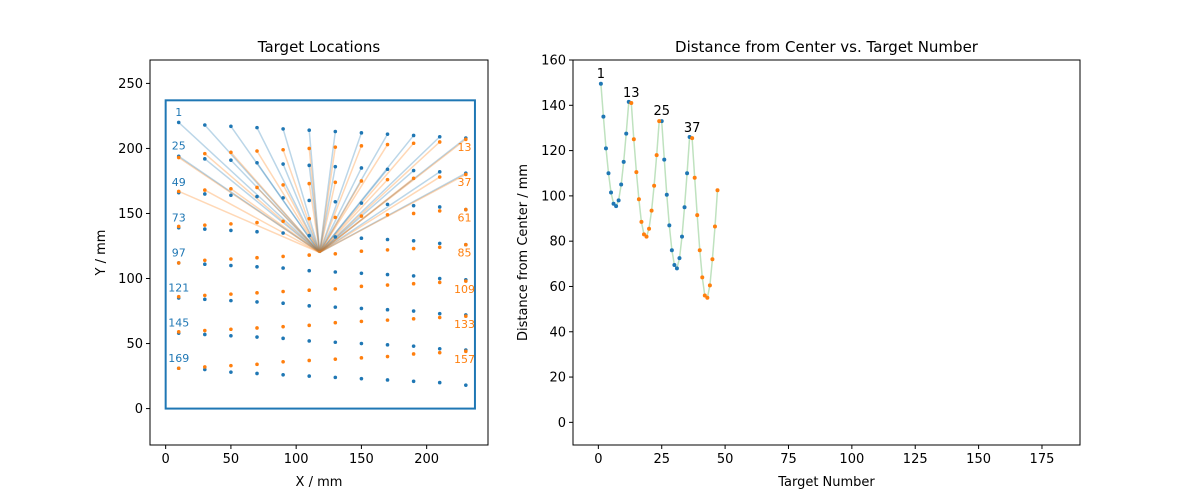  What do you see at coordinates (178, 323) in the screenshot?
I see `target-number-label: 145` at bounding box center [178, 323].